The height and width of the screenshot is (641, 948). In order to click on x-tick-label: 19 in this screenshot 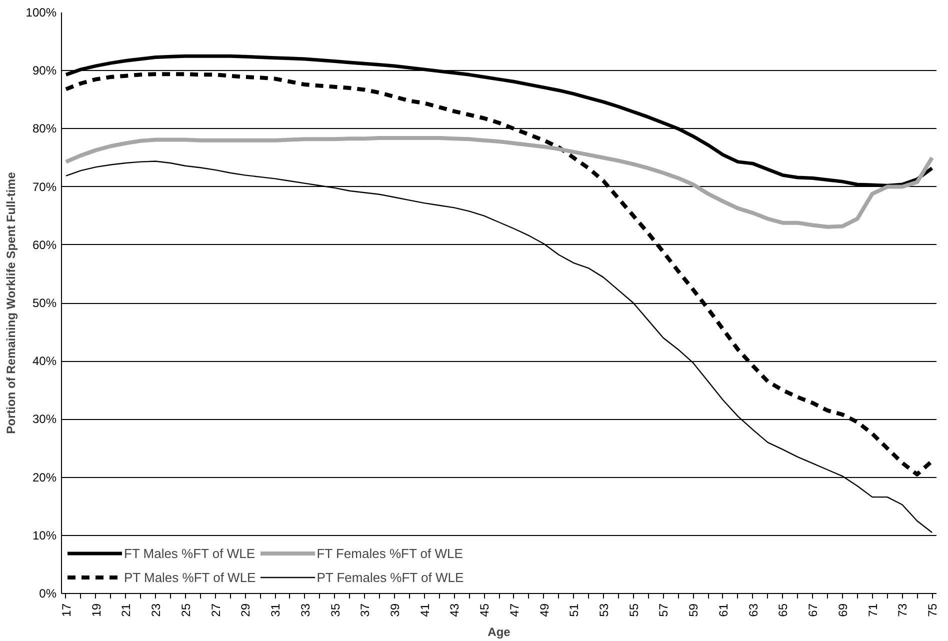, I will do `click(96, 610)`.